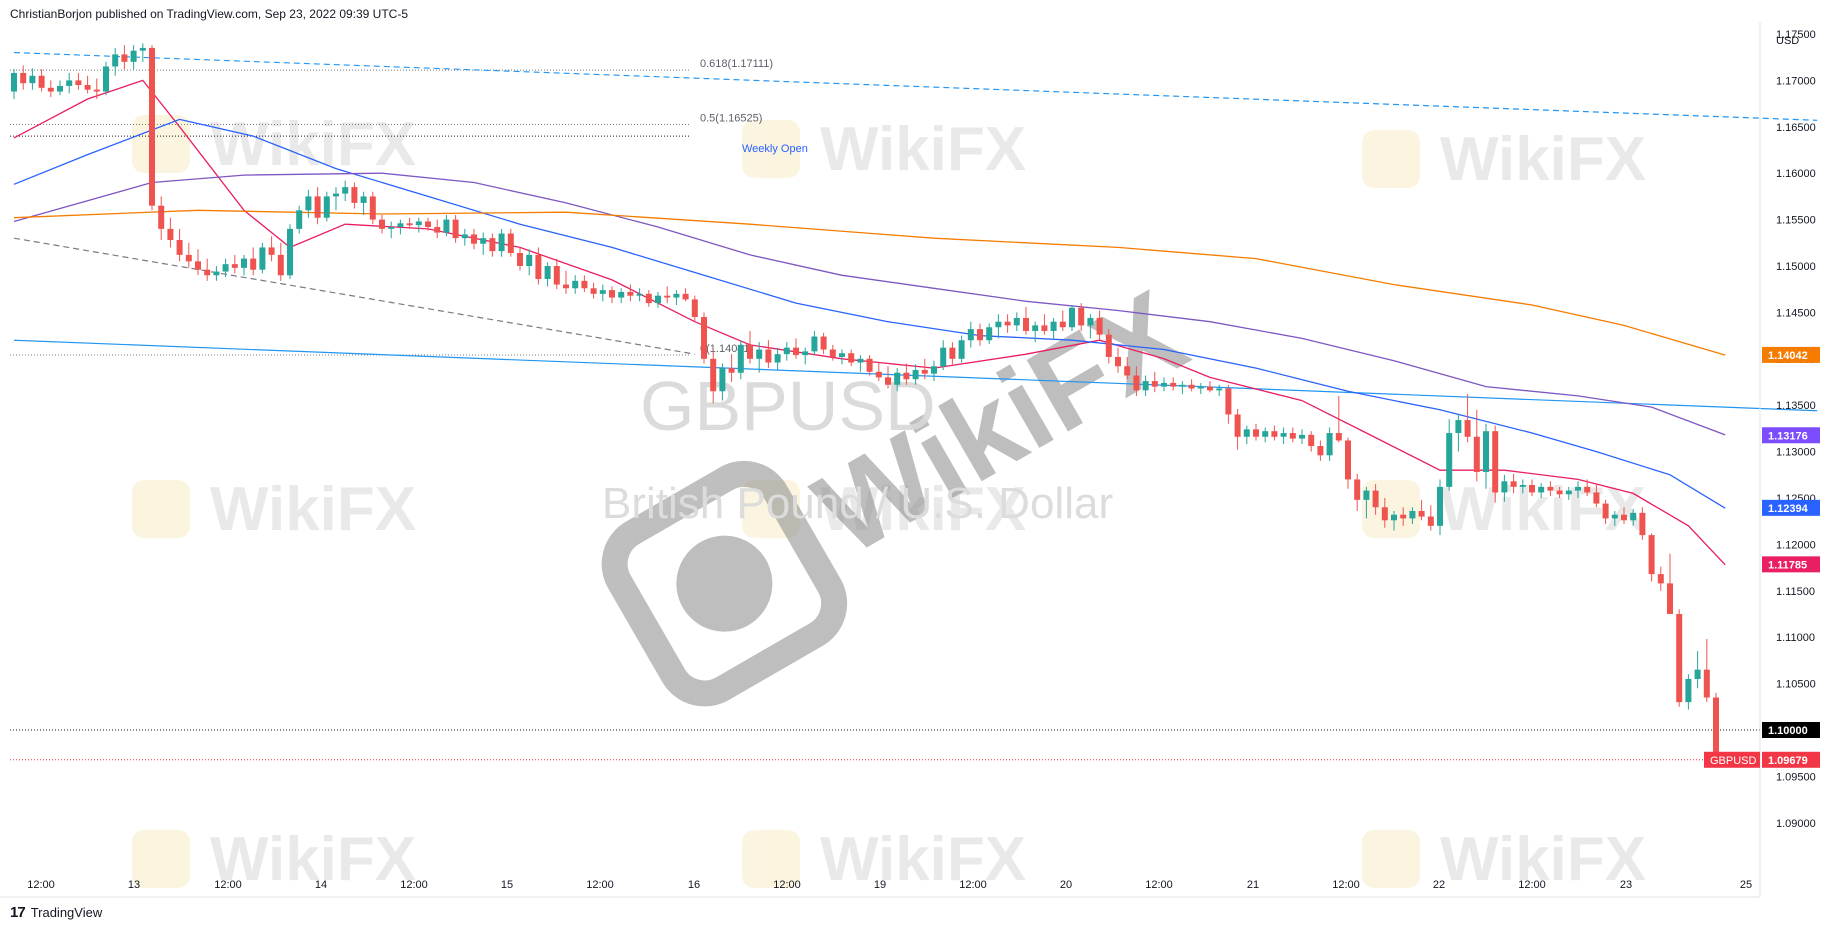 This screenshot has height=930, width=1833. What do you see at coordinates (1796, 685) in the screenshot?
I see `price-tick-label: 1.10500` at bounding box center [1796, 685].